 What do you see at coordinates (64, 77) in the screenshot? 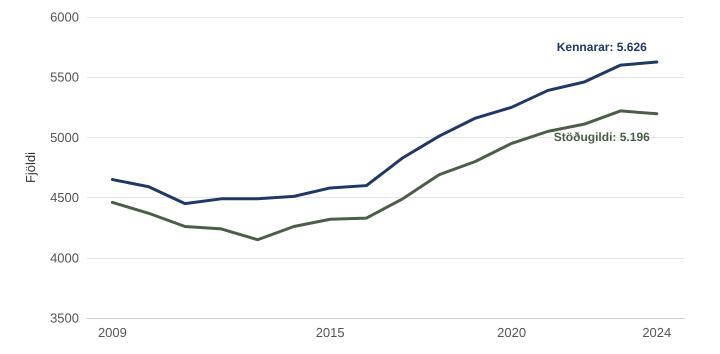
I see `y-tick-label: 5500` at bounding box center [64, 77].